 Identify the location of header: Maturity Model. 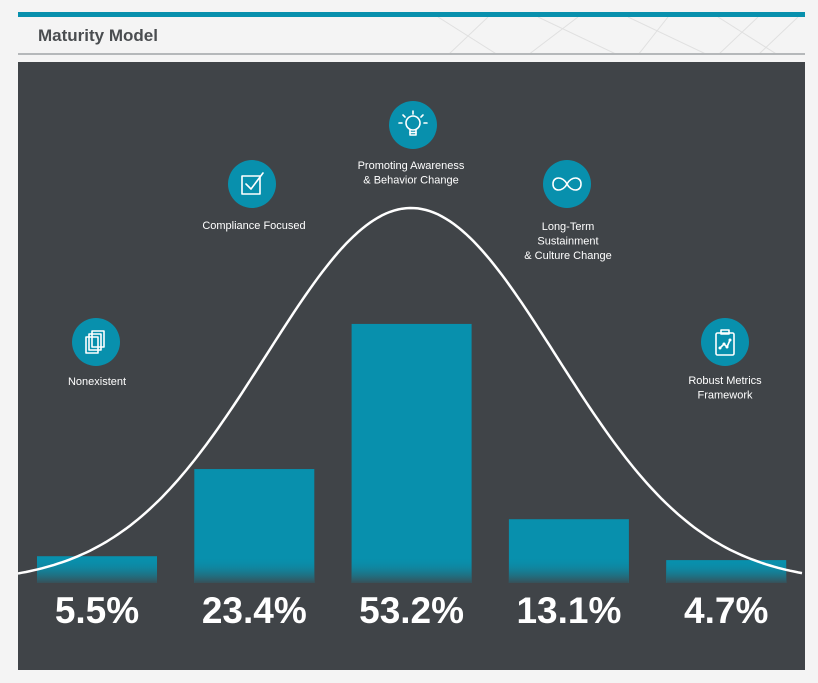
(411, 36).